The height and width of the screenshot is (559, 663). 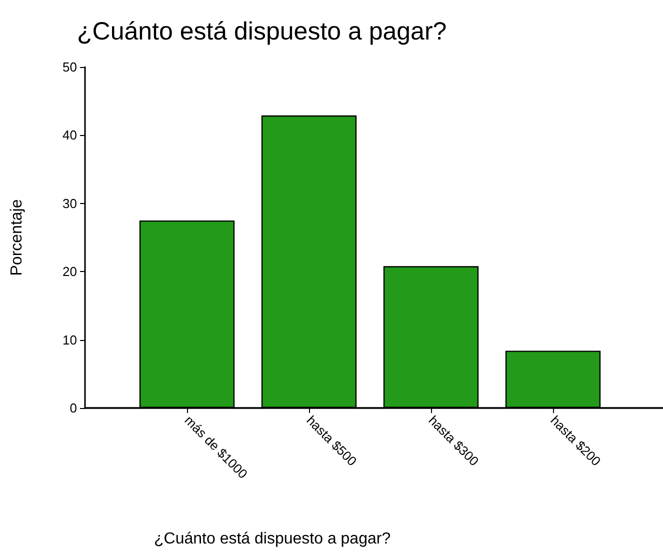 I want to click on y-tick-label: 20, so click(x=69, y=272).